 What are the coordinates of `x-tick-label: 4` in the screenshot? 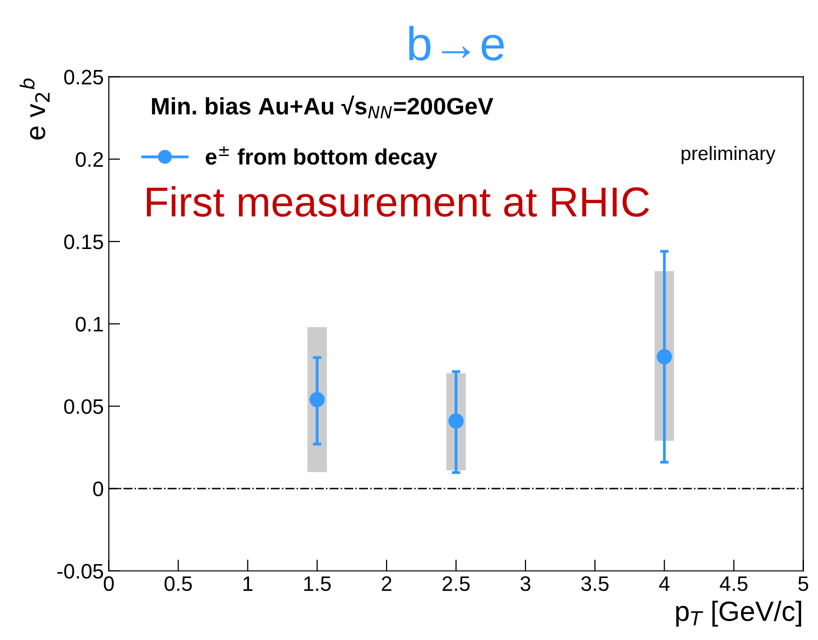 It's located at (664, 583).